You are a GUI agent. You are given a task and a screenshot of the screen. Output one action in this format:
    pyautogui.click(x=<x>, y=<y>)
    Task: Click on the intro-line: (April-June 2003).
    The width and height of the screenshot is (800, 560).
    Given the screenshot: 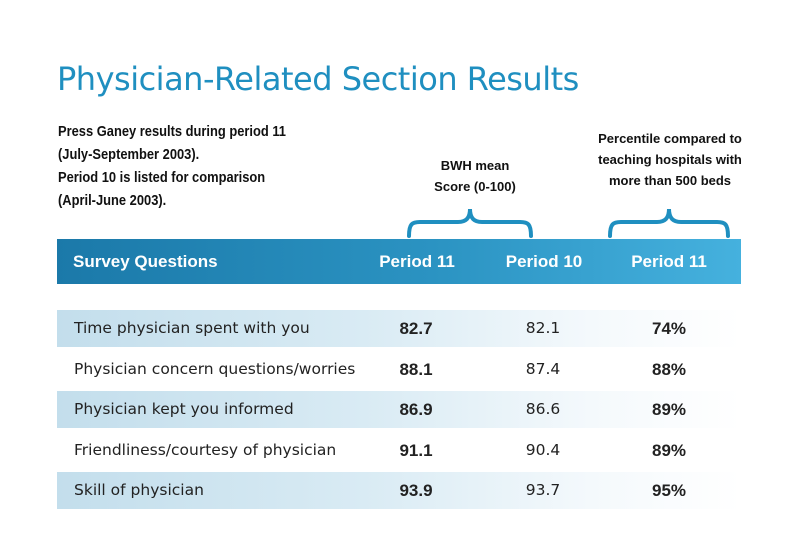 What is the action you would take?
    pyautogui.click(x=112, y=200)
    